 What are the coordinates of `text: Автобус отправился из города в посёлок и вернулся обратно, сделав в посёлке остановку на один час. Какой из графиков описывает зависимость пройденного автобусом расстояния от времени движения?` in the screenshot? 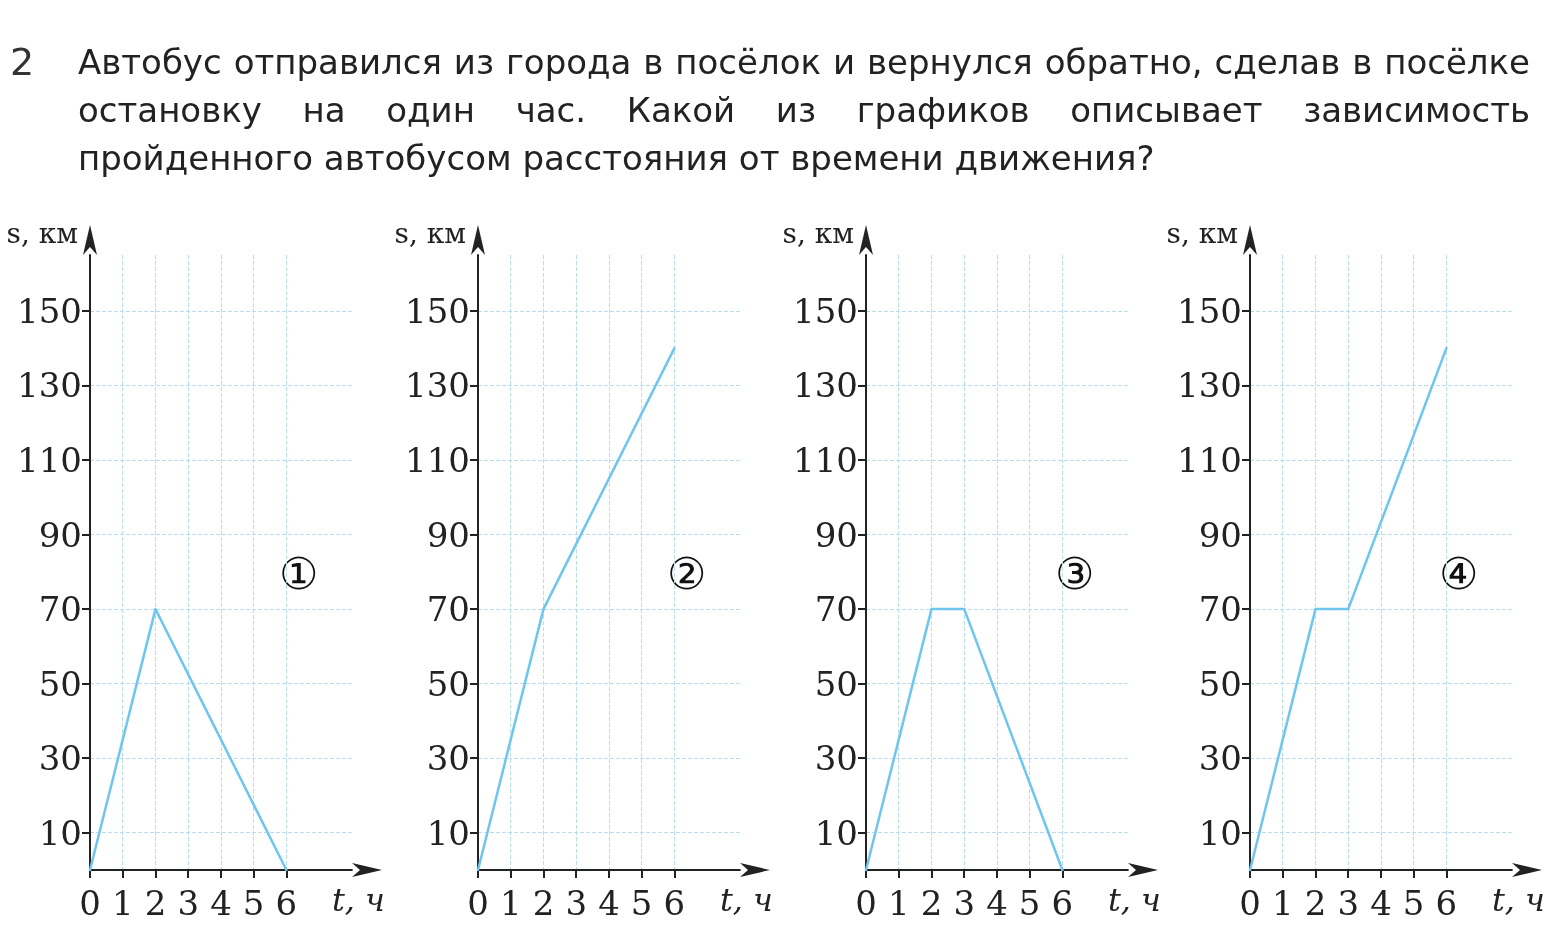 It's located at (804, 110).